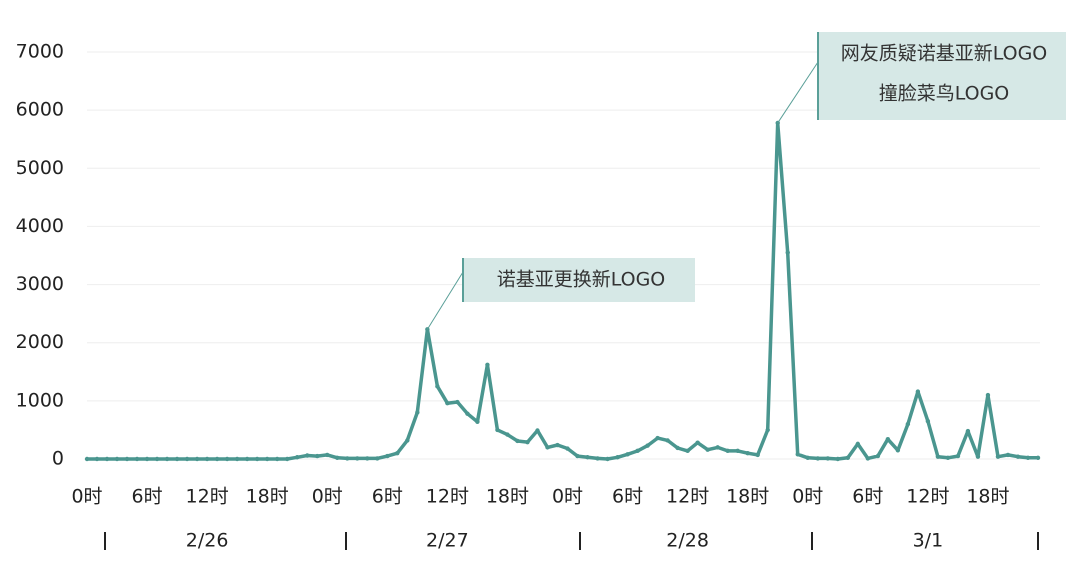 Image resolution: width=1080 pixels, height=562 pixels. Describe the element at coordinates (40, 52) in the screenshot. I see `y-tick-label: 7000` at that location.